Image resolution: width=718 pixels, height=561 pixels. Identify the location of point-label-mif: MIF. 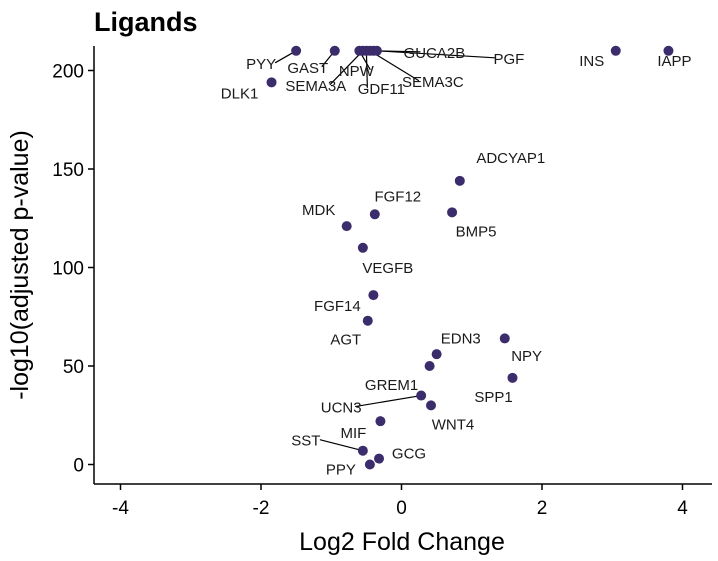
(354, 433).